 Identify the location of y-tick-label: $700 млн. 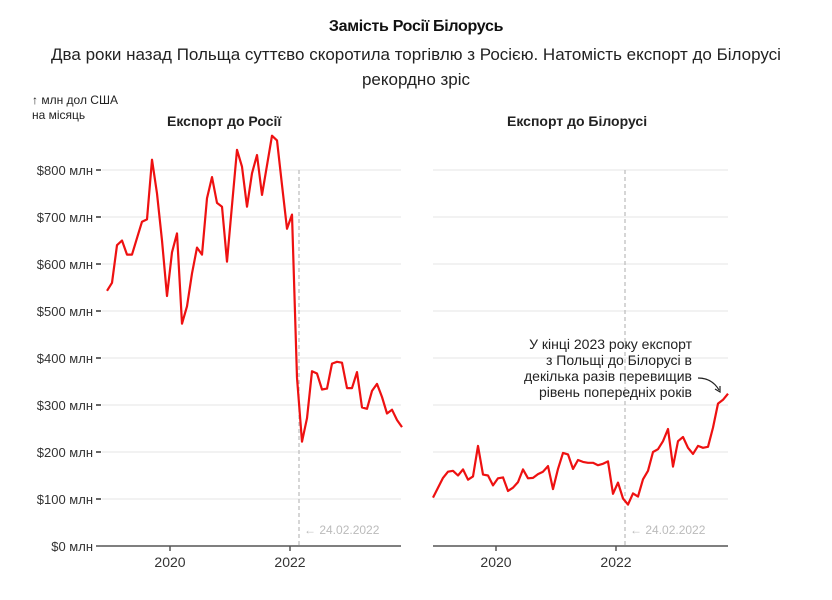
(65, 217).